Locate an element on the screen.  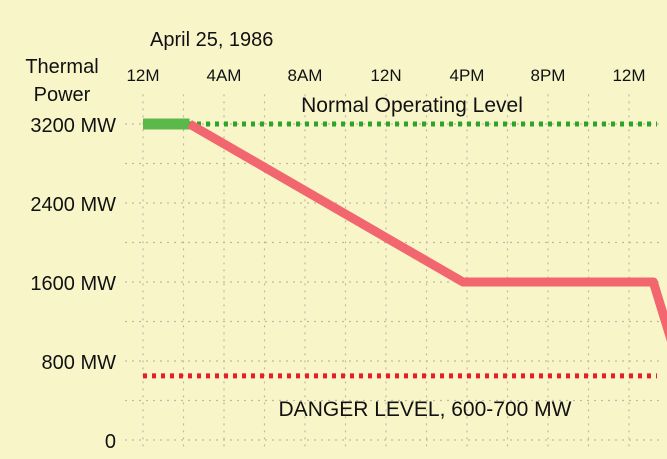
date-label: April 25, 1986 is located at coordinates (211, 40).